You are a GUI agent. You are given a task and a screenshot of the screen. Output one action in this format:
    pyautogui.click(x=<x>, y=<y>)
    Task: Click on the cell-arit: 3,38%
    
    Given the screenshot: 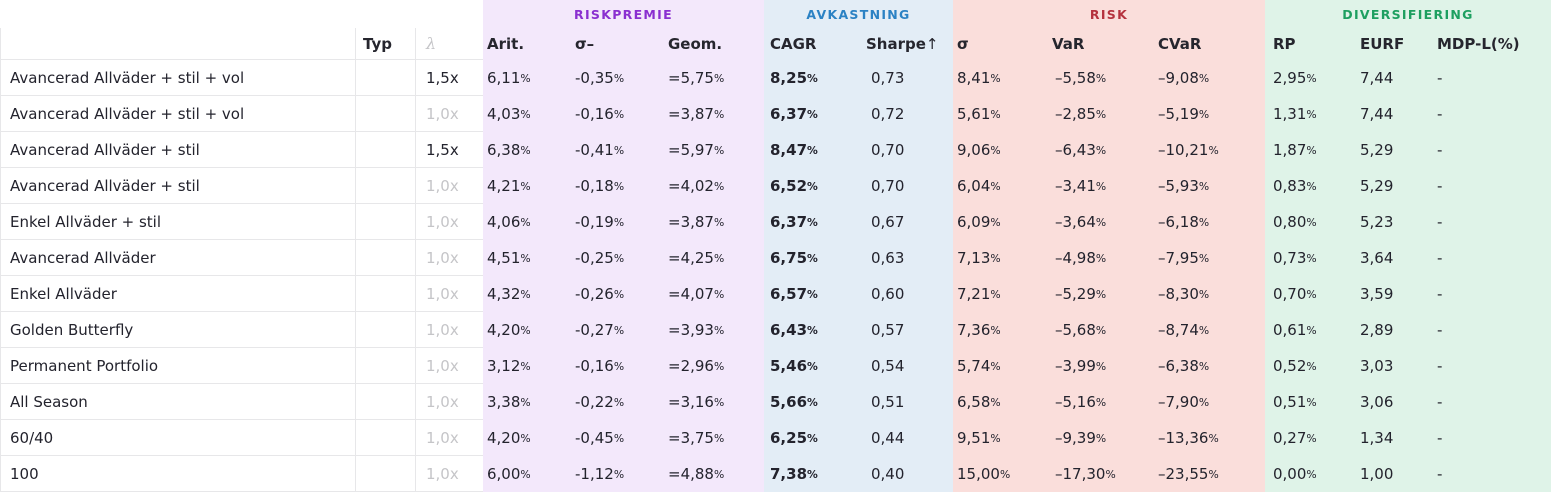 What is the action you would take?
    pyautogui.click(x=527, y=402)
    